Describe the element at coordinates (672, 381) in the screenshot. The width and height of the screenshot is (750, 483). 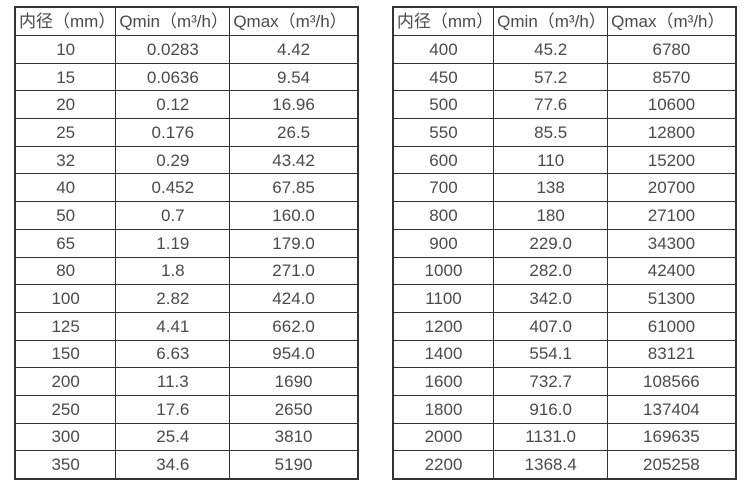
I see `cell-qmax: 108566` at that location.